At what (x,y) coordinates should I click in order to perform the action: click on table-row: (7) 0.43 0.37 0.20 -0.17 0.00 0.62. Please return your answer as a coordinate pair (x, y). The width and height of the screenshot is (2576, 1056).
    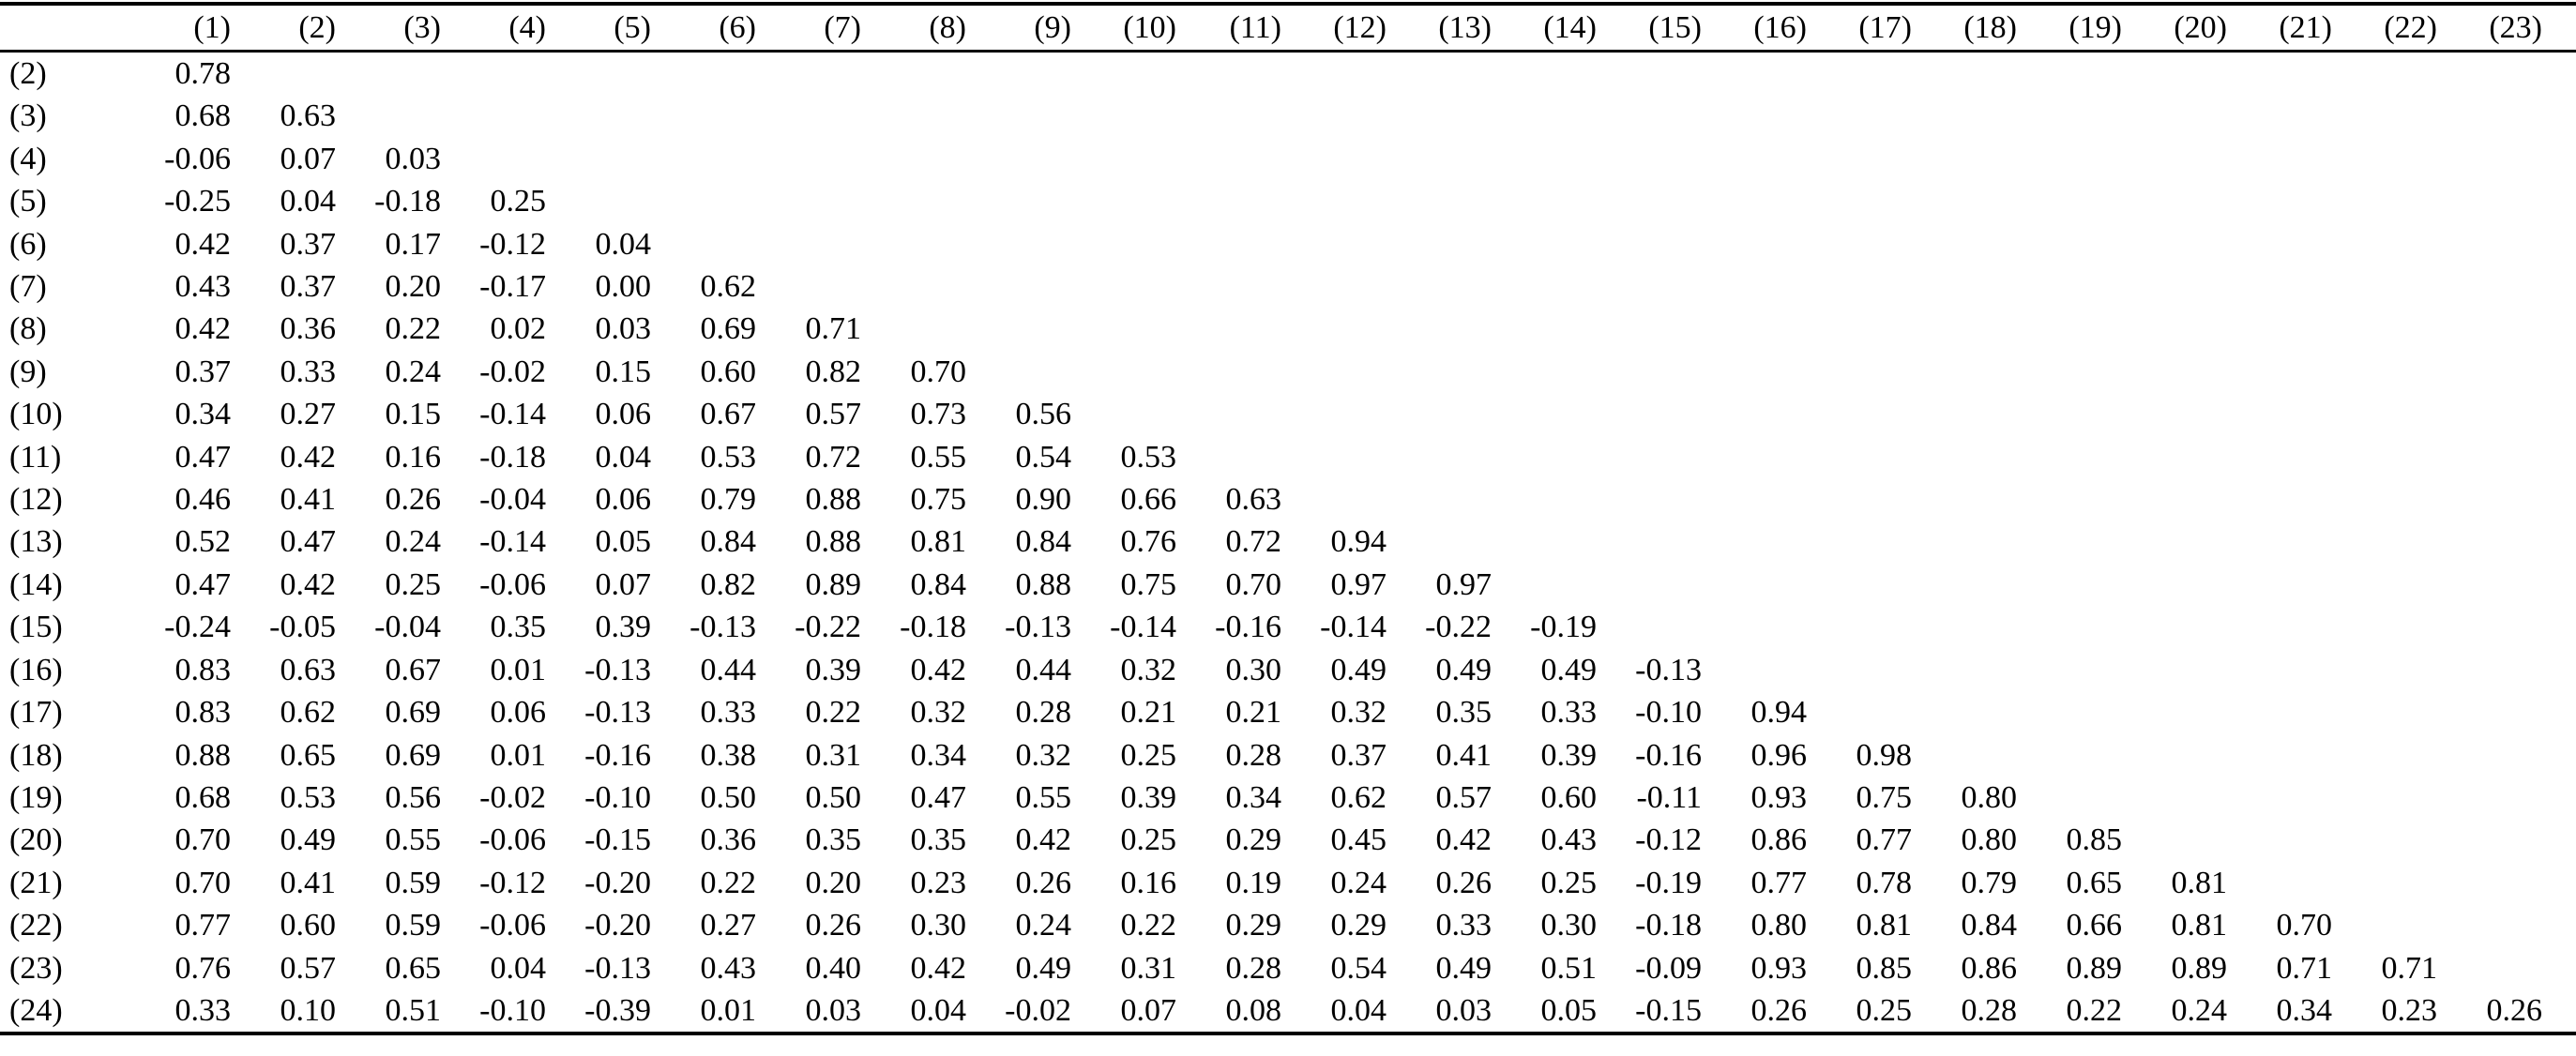
    Looking at the image, I should click on (1288, 287).